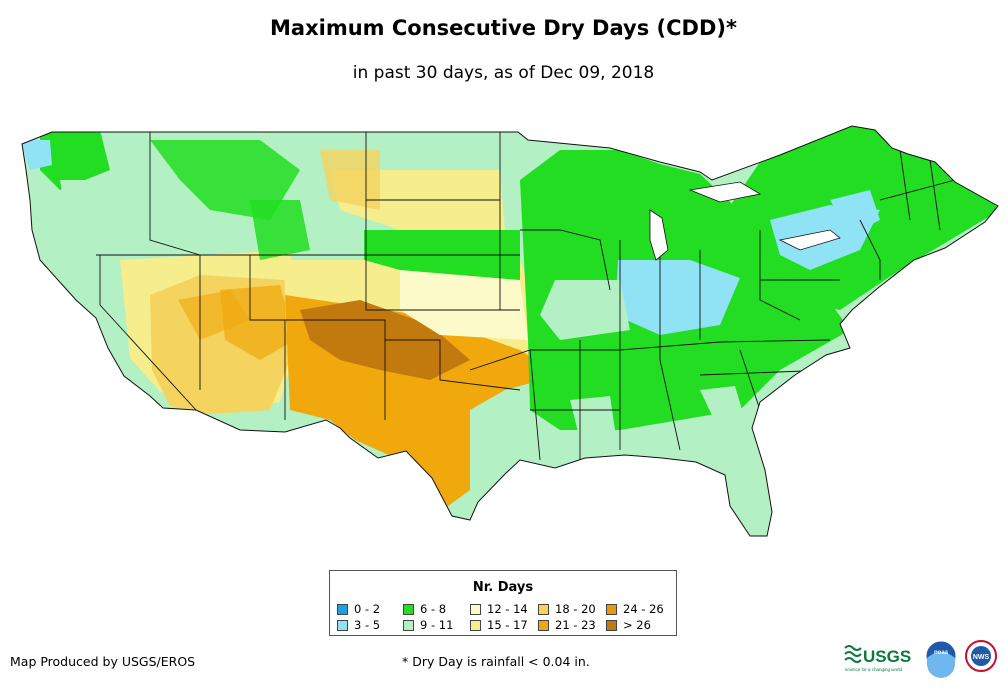 The height and width of the screenshot is (691, 1007). What do you see at coordinates (745, 221) in the screenshot?
I see `great-lakes` at bounding box center [745, 221].